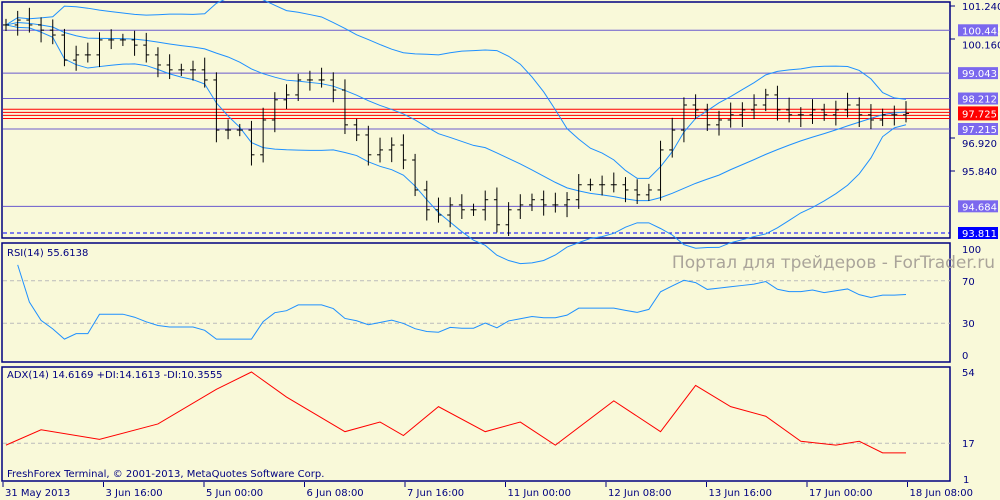 The image size is (1000, 500). What do you see at coordinates (47, 253) in the screenshot?
I see `rsi-title: RSI(14) 55.6138` at bounding box center [47, 253].